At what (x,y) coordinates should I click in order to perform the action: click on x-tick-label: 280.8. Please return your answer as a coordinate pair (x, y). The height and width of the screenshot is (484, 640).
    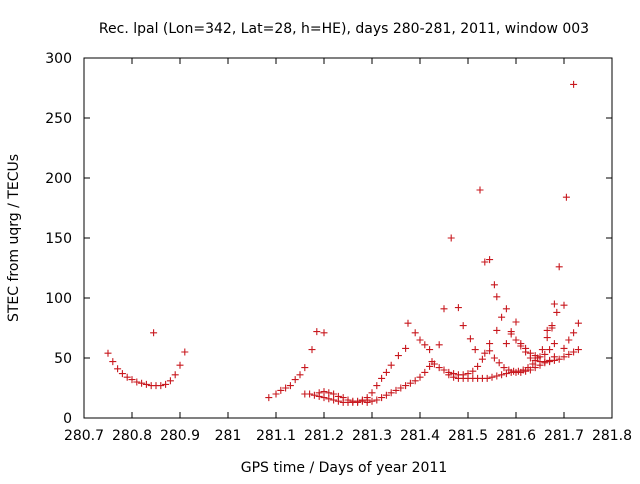
    Looking at the image, I should click on (132, 436).